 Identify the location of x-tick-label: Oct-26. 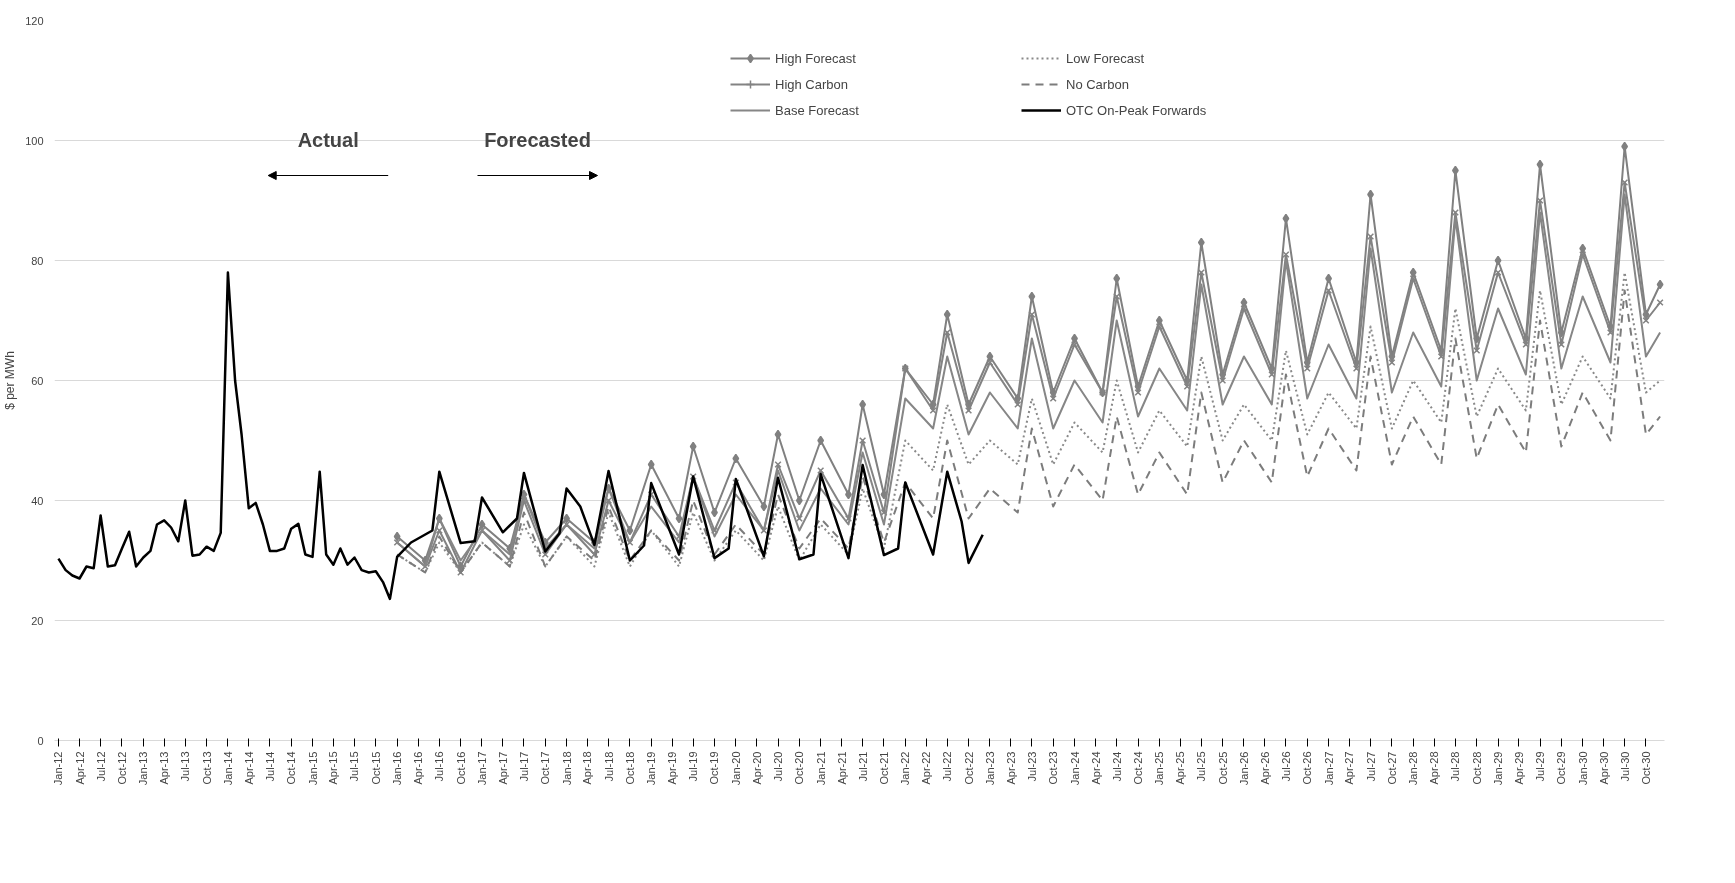
(1307, 768).